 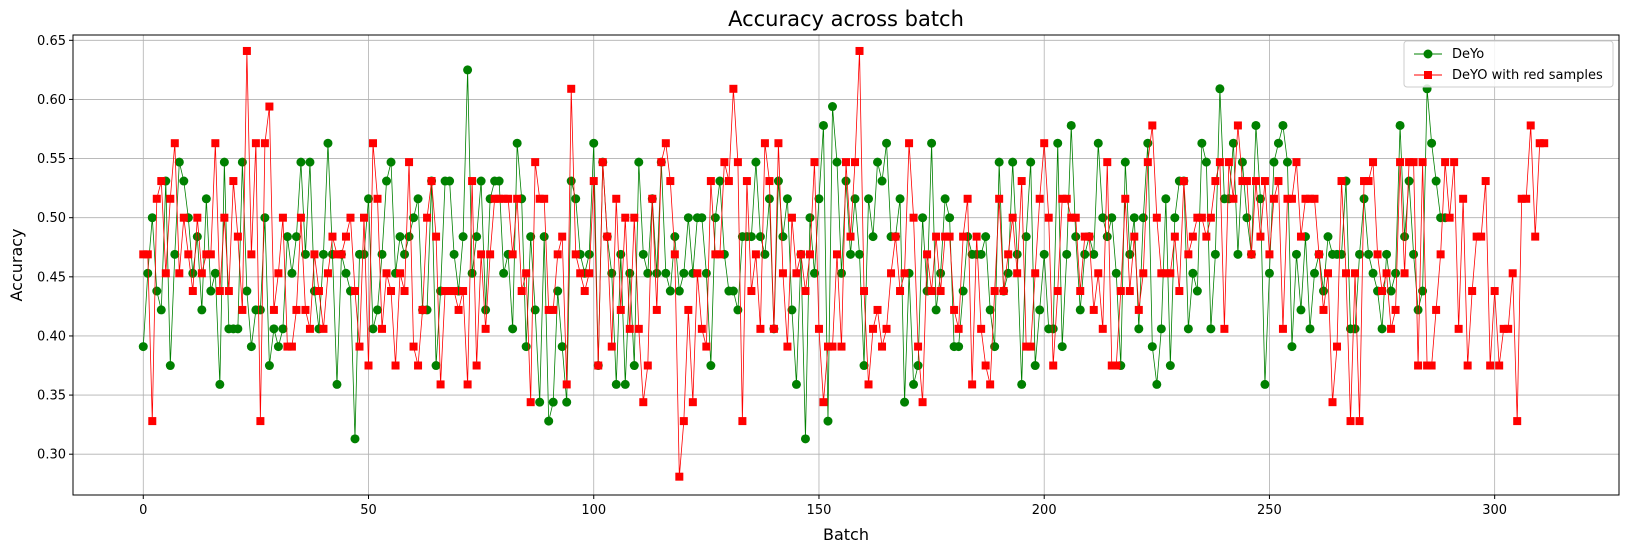 I want to click on y-tick-label: 0.60, so click(x=51, y=100).